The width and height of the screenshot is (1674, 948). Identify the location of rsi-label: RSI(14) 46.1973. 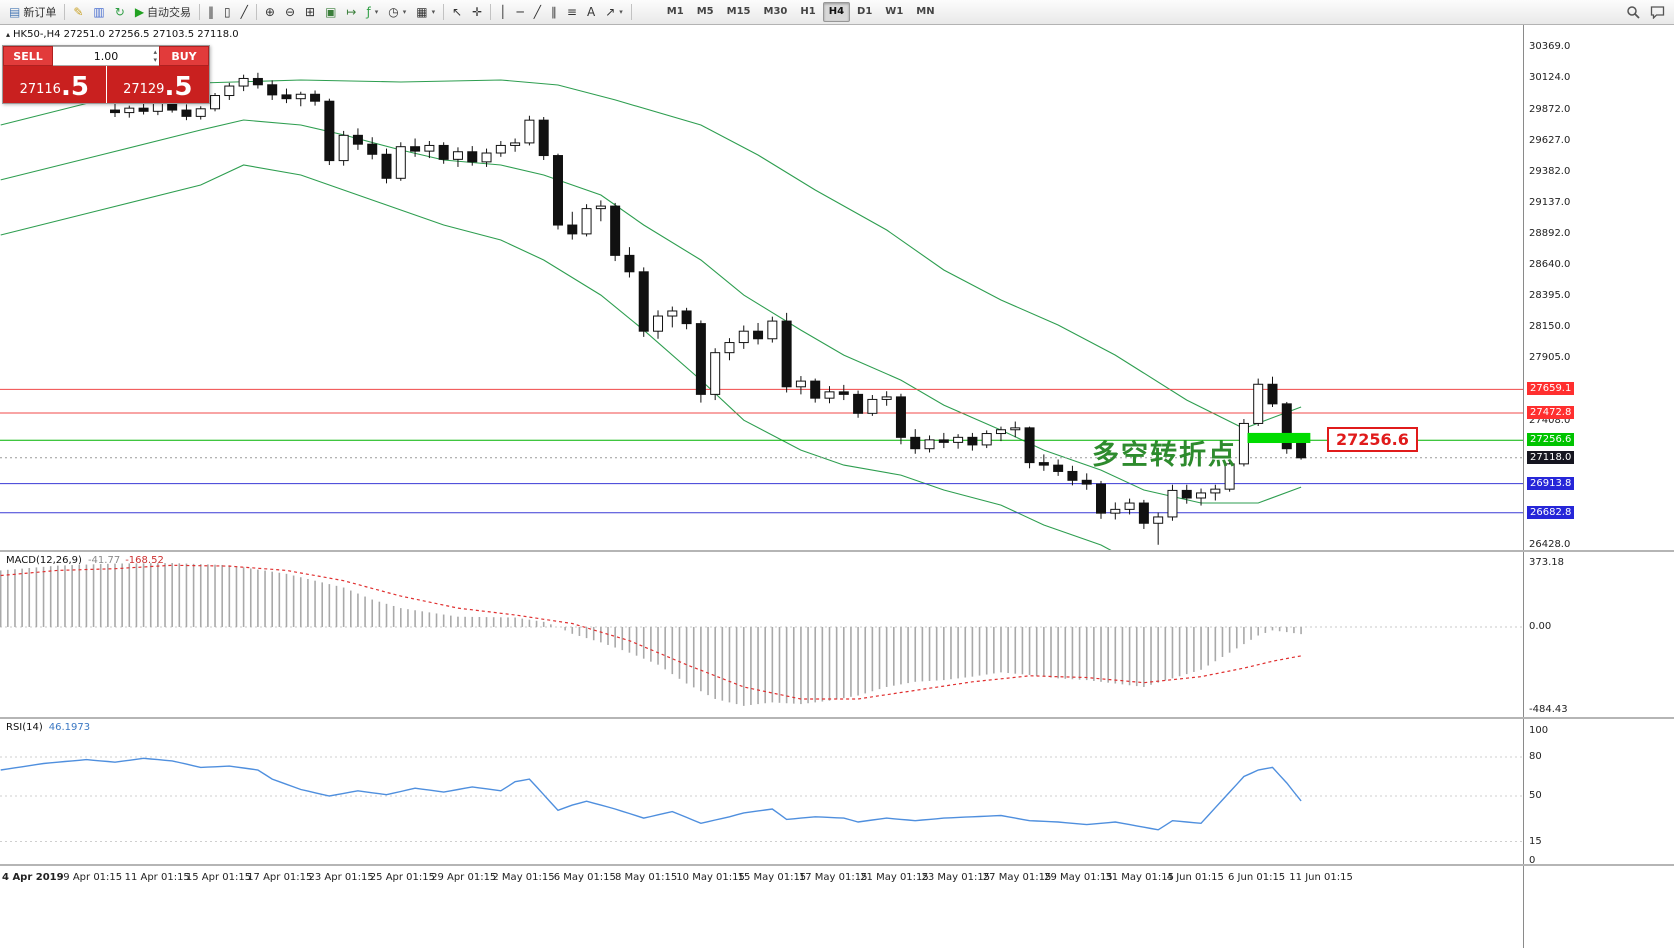
(48, 727).